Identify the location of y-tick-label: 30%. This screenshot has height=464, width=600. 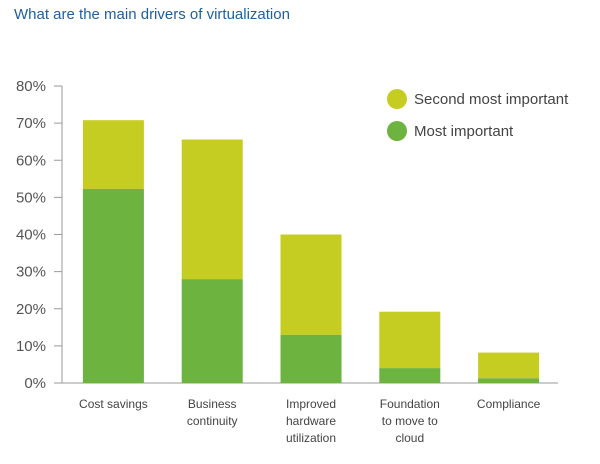
(31, 272).